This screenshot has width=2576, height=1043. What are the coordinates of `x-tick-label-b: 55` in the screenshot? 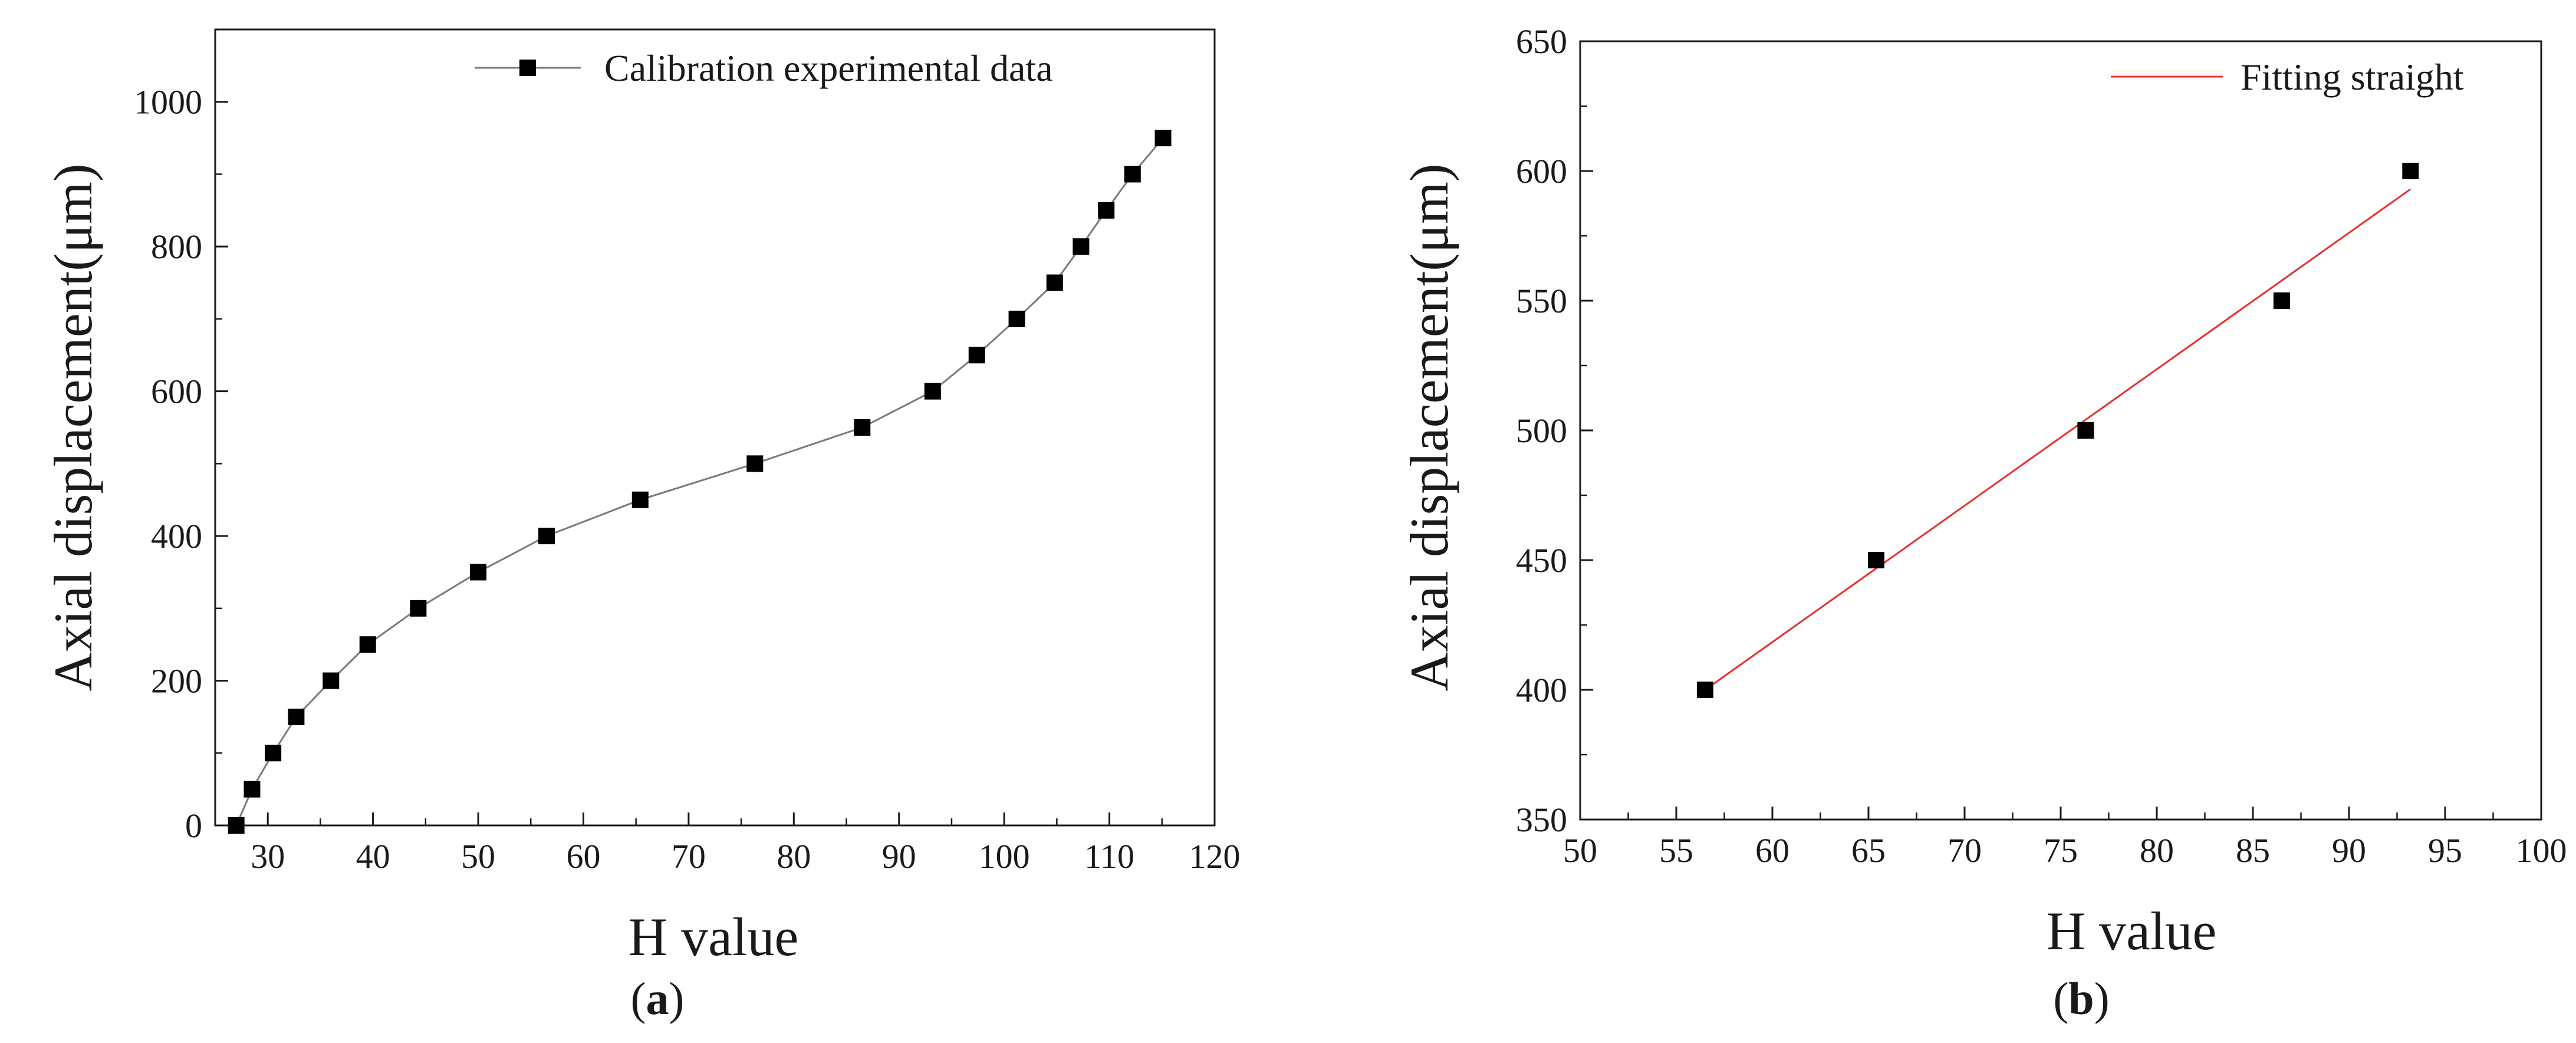 It's located at (1676, 851).